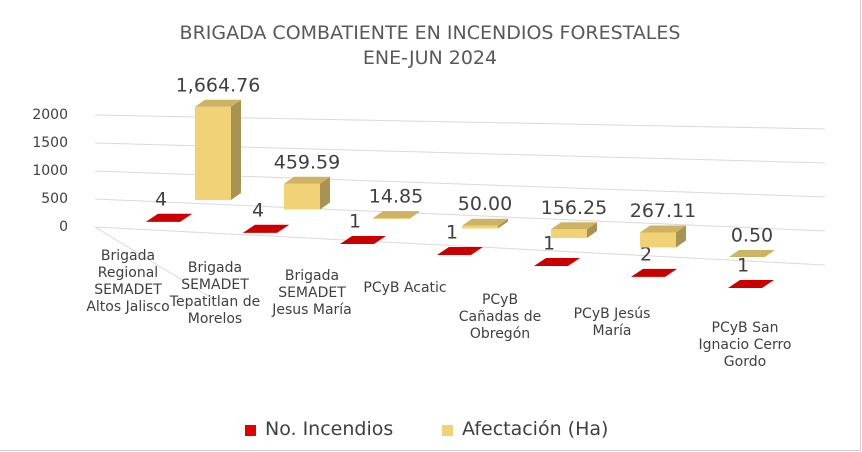 The image size is (862, 452). What do you see at coordinates (215, 293) in the screenshot?
I see `x-tick-label: Brigada SEMADET Tepatitlan de Morelos` at bounding box center [215, 293].